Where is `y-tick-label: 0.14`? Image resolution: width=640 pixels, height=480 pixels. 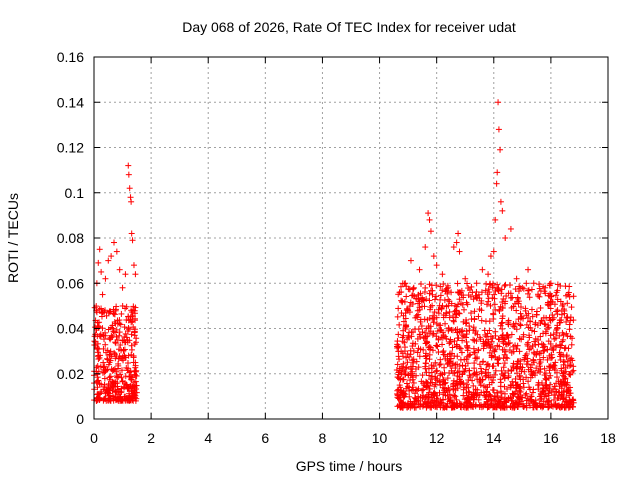 y-tick-label: 0.14 is located at coordinates (70, 102).